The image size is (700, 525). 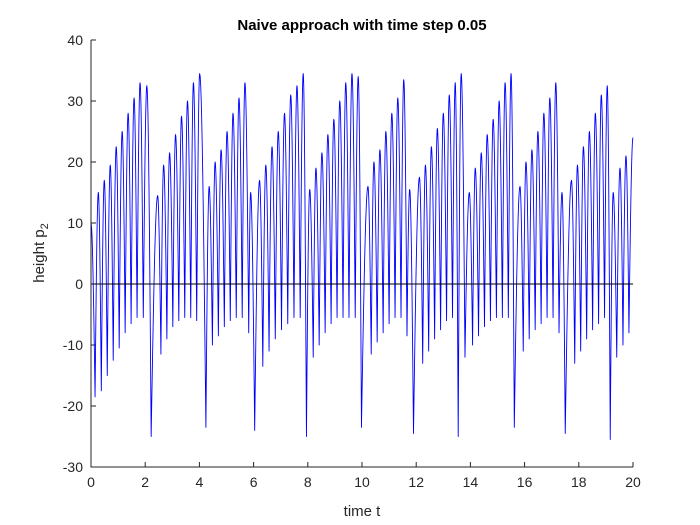 What do you see at coordinates (416, 482) in the screenshot?
I see `x-tick-label: 12` at bounding box center [416, 482].